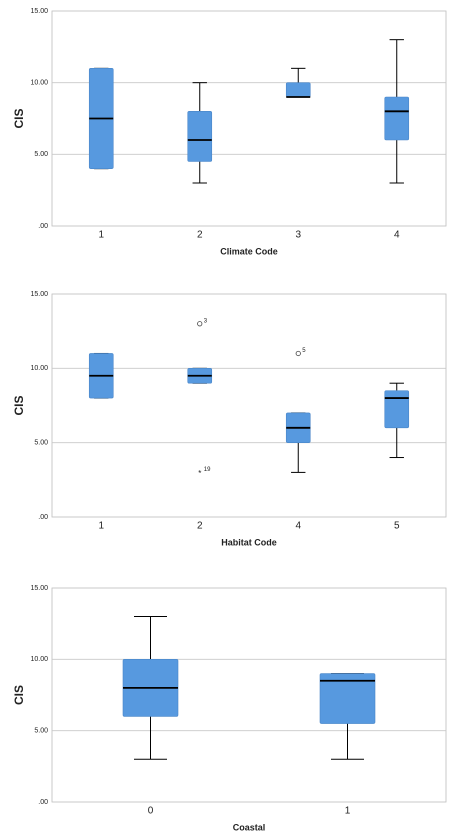 The image size is (474, 840). Describe the element at coordinates (249, 251) in the screenshot. I see `x-axis-label: Climate Code` at that location.